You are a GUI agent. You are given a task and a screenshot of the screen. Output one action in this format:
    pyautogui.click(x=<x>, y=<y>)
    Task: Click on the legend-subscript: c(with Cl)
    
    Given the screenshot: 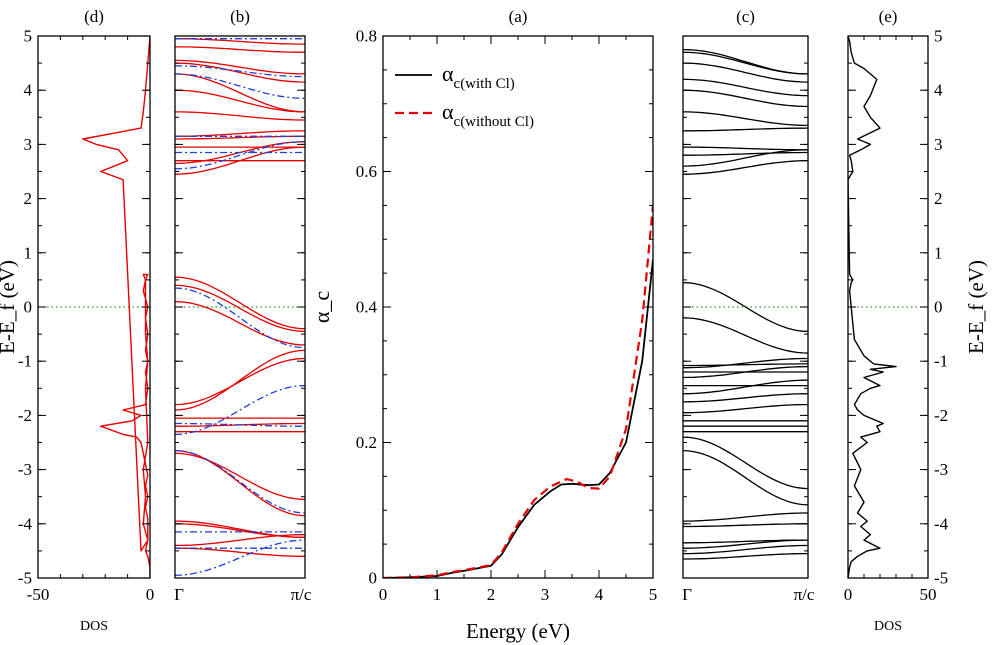 What is the action you would take?
    pyautogui.click(x=484, y=84)
    